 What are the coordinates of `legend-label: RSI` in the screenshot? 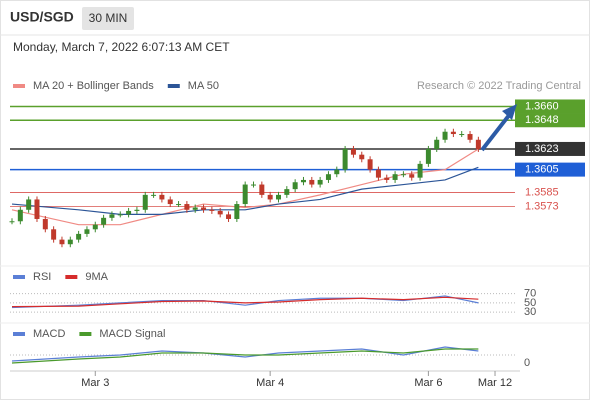 It's located at (42, 277).